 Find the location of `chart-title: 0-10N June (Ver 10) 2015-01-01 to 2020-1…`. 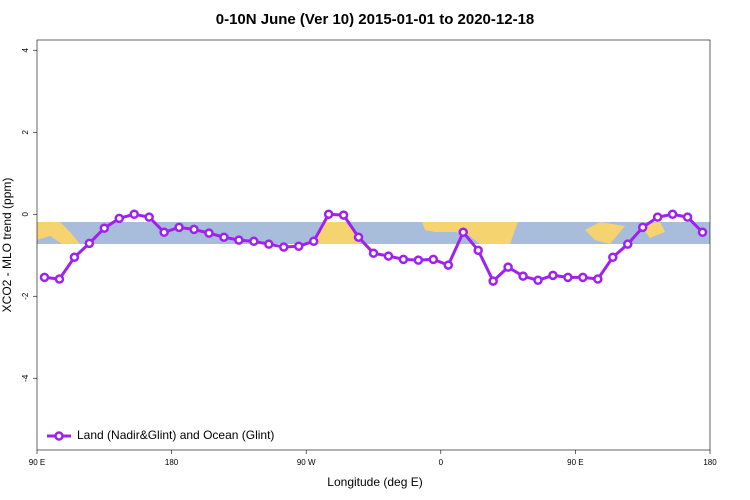

chart-title: 0-10N June (Ver 10) 2015-01-01 to 2020-1… is located at coordinates (375, 19).